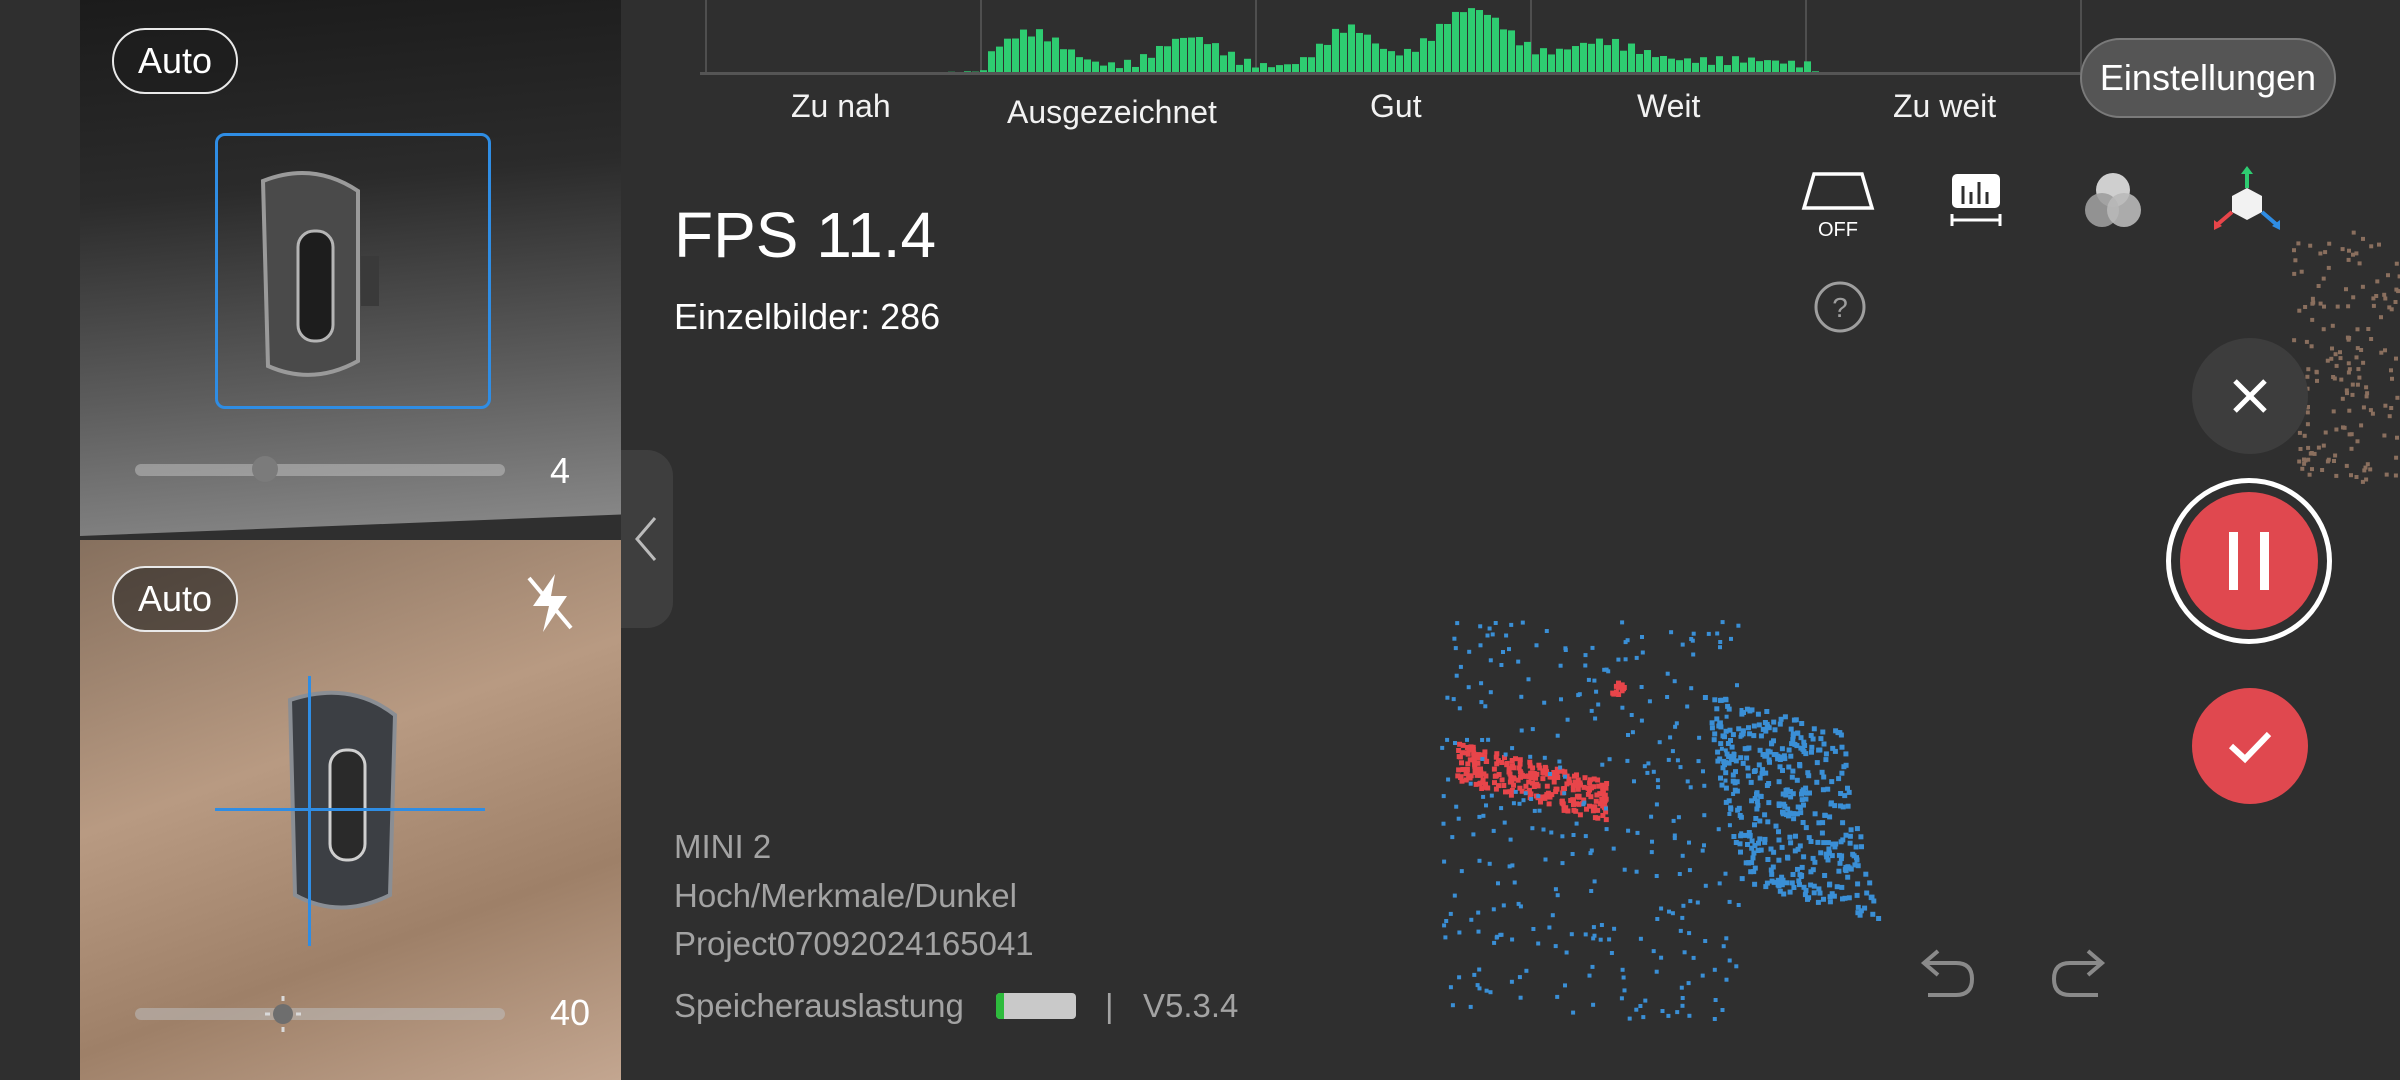 The width and height of the screenshot is (2400, 1080). I want to click on color-mix-icon, so click(2113, 201).